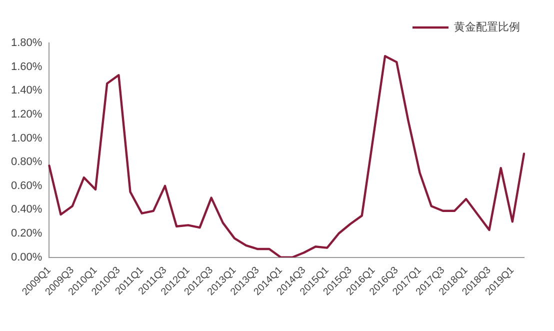 This screenshot has width=554, height=331. I want to click on y-tick-label: 0.60%, so click(26, 186).